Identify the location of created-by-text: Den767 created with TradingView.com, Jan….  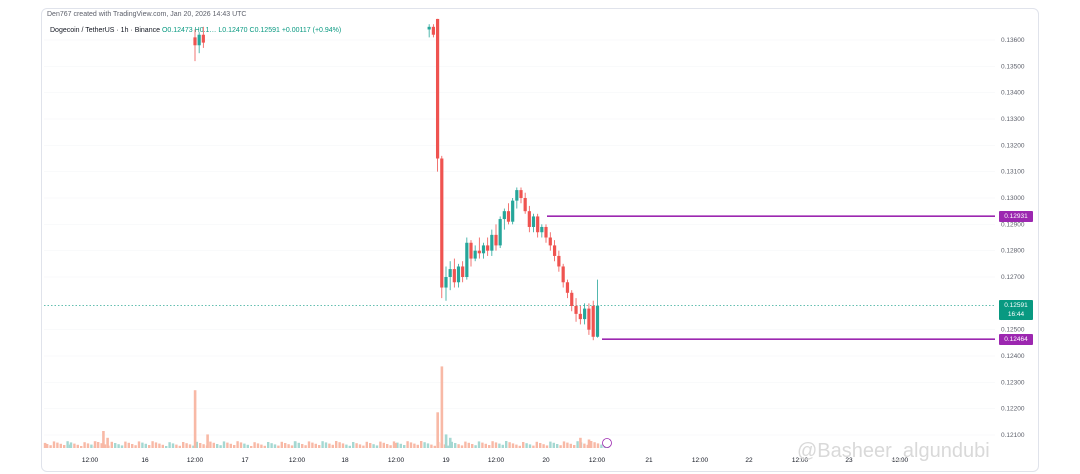
(147, 14).